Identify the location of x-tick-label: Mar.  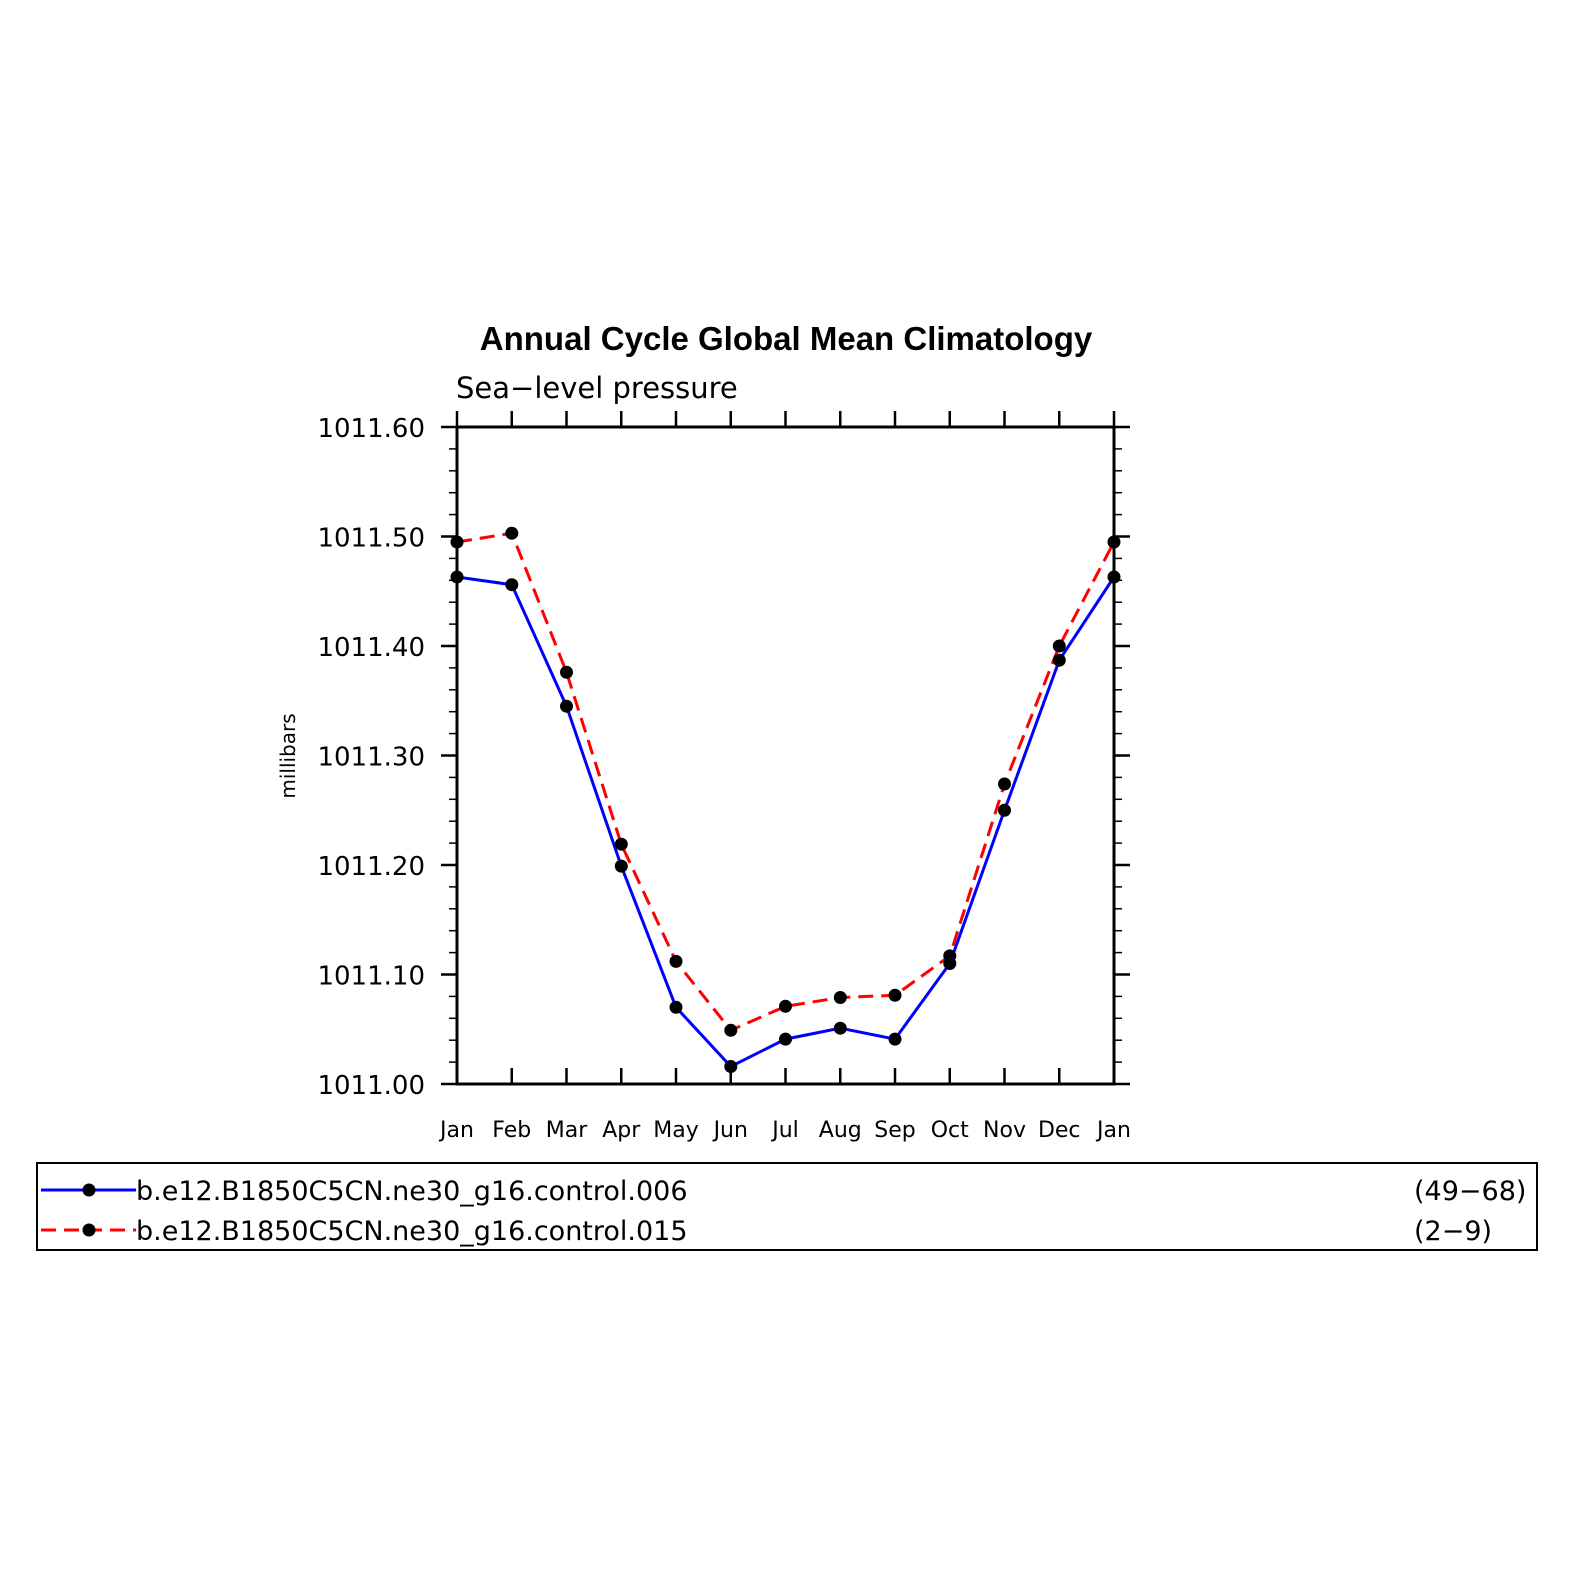
(567, 1130).